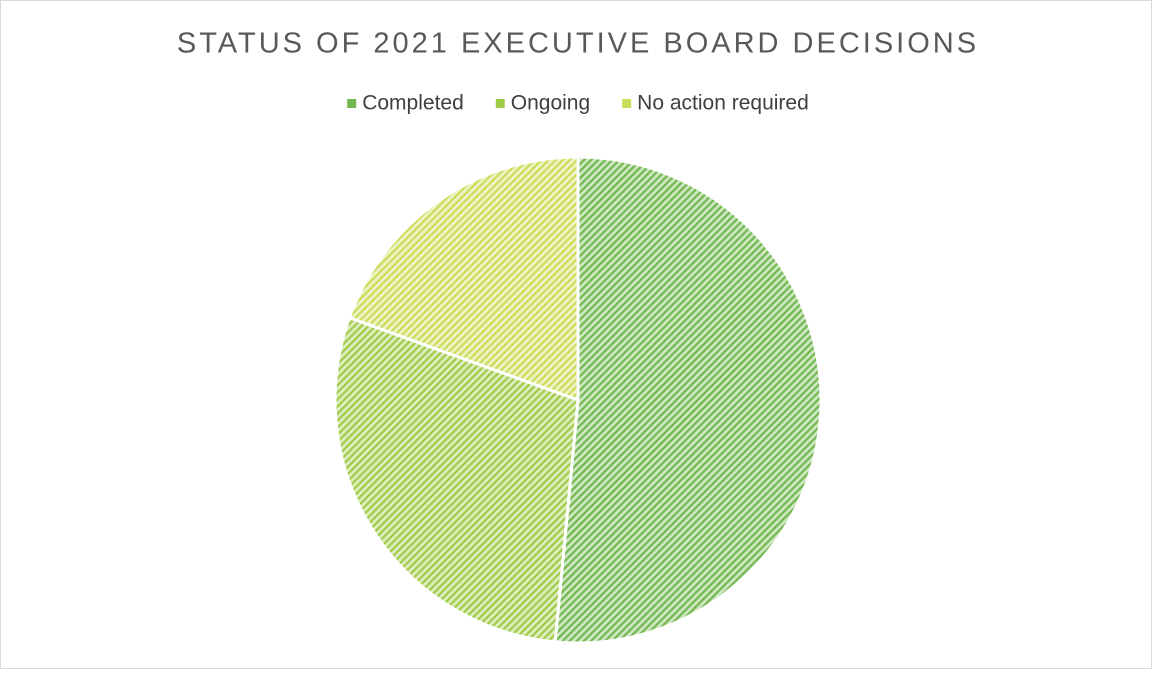 The width and height of the screenshot is (1152, 675). I want to click on legend: Completed Ongoing No action required, so click(578, 103).